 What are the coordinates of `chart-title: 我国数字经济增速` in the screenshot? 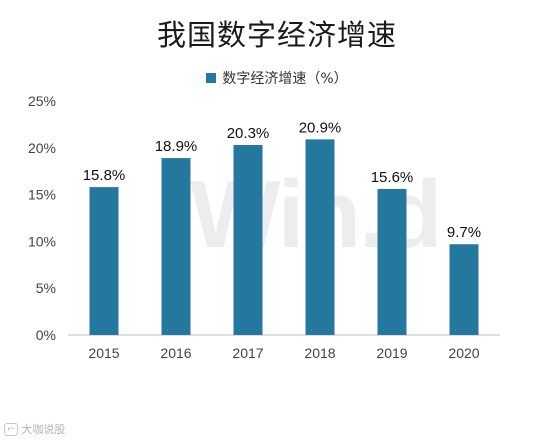 It's located at (276, 35).